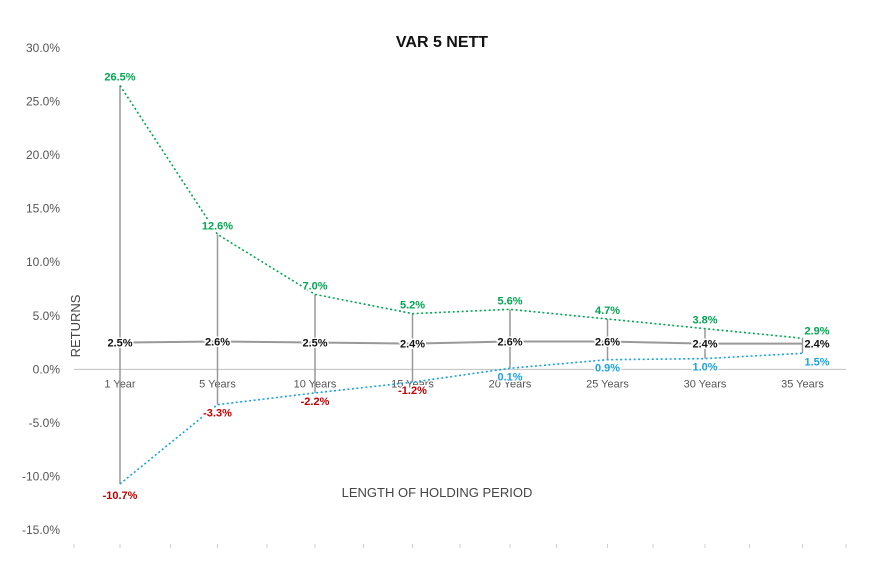 This screenshot has width=873, height=569. Describe the element at coordinates (607, 311) in the screenshot. I see `data-label-max: 4.7%` at that location.